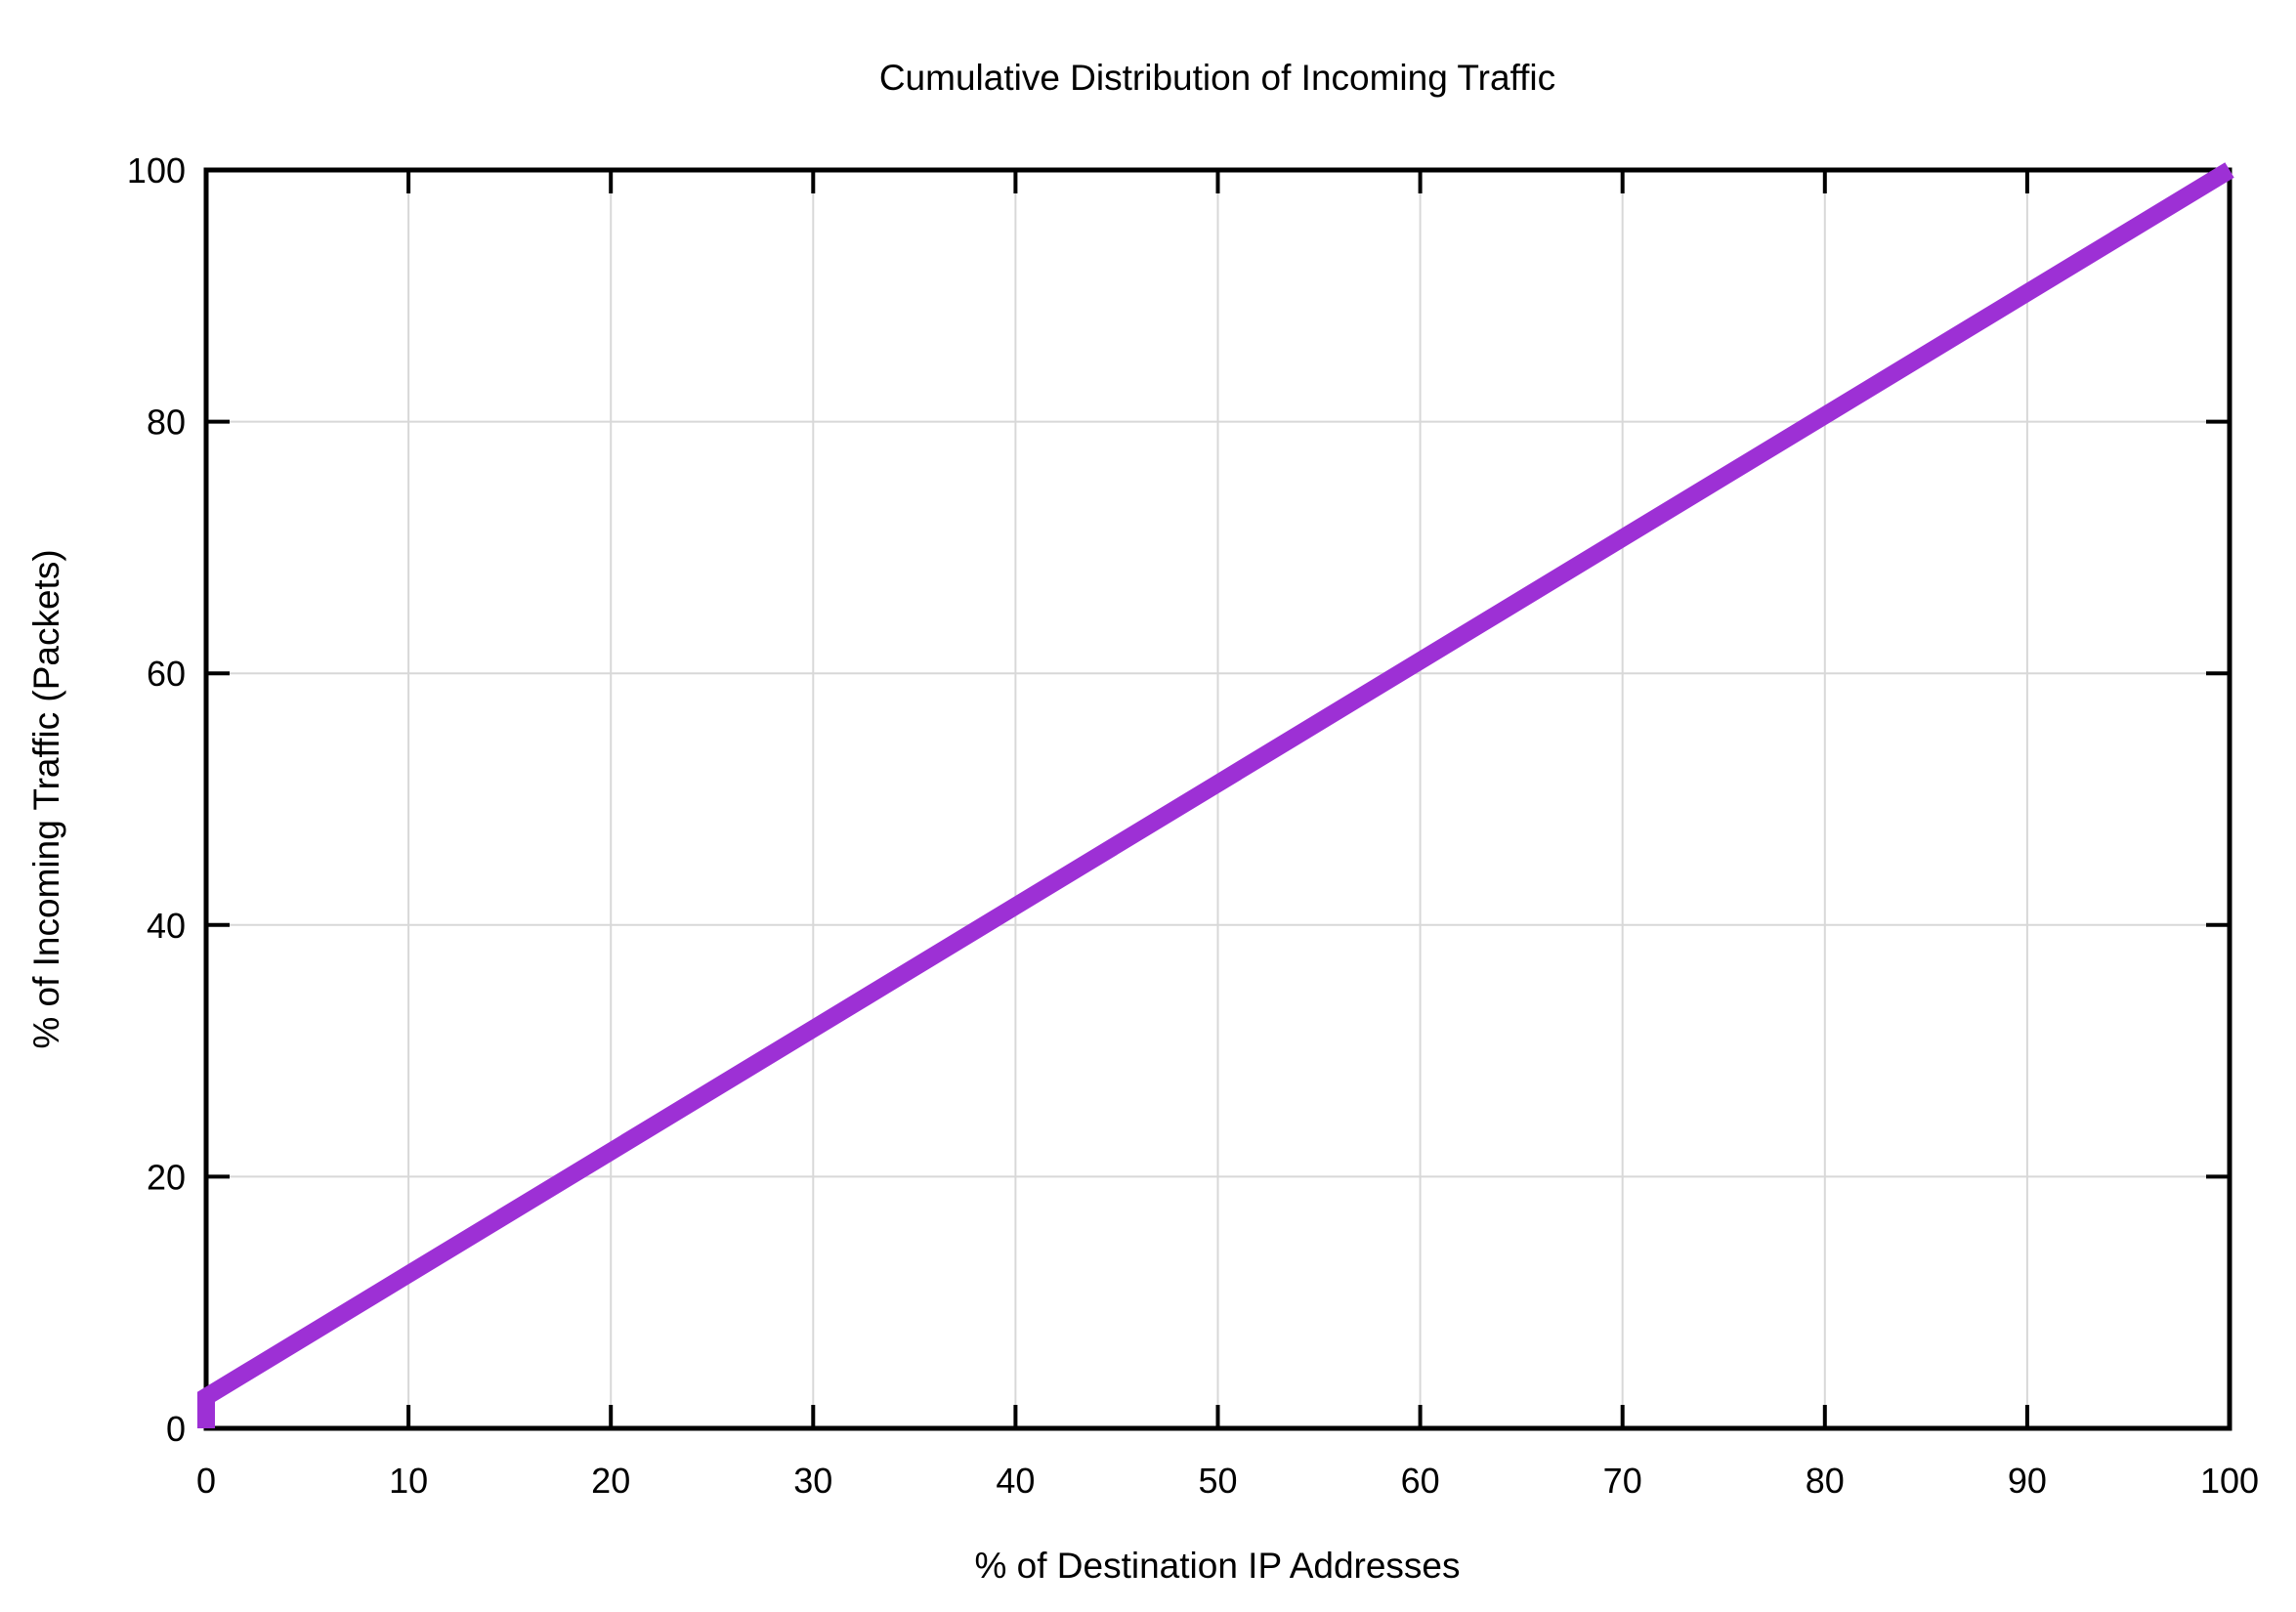 The height and width of the screenshot is (1612, 2296). I want to click on x-tick-label: 80, so click(1825, 1481).